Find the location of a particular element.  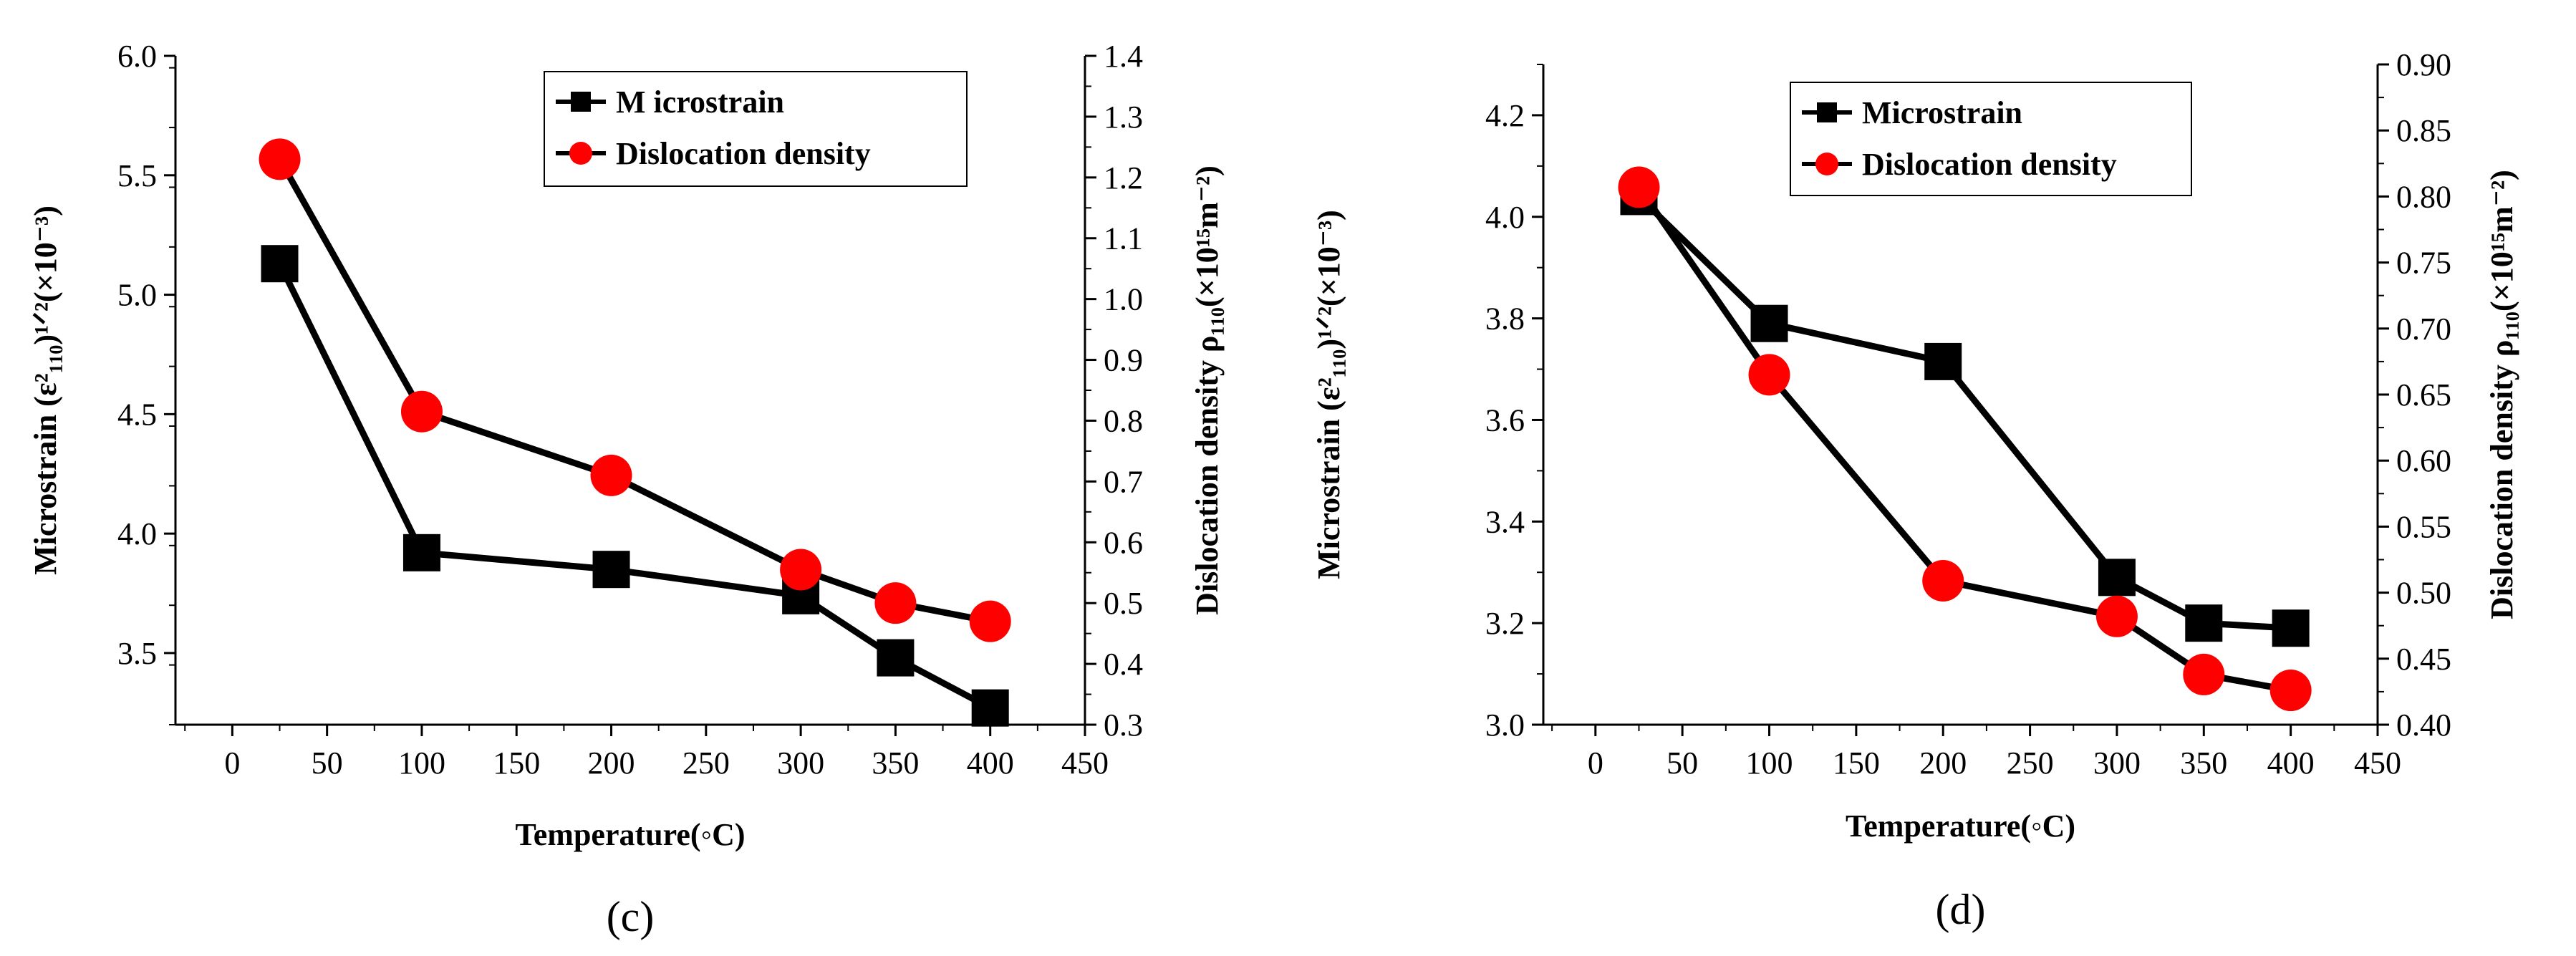

series-line-microstrain is located at coordinates (1963, 413).